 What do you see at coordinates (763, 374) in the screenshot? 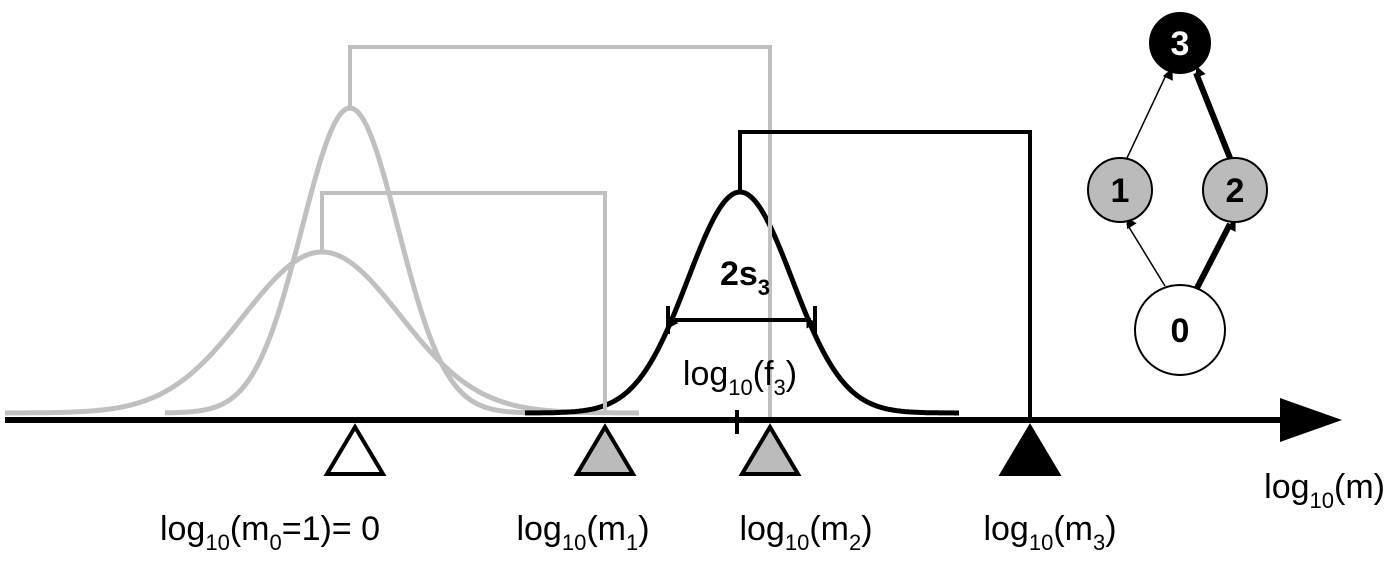
I see `text-part: (f` at bounding box center [763, 374].